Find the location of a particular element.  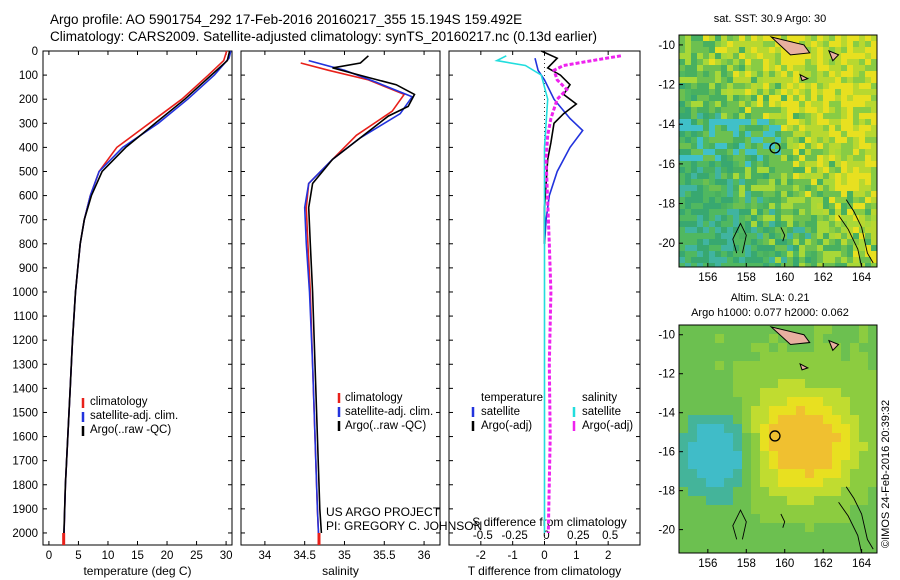

x-tick-label: 0 is located at coordinates (49, 556).